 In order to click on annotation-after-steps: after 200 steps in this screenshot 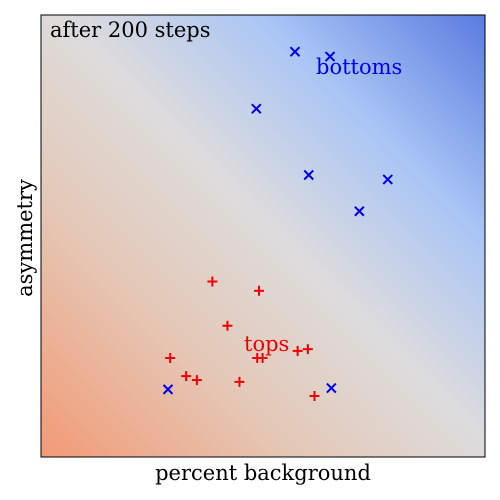, I will do `click(130, 30)`.